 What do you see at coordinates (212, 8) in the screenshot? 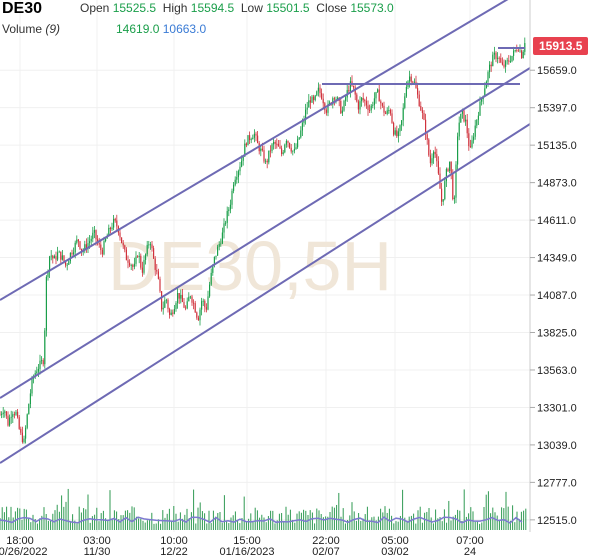
I see `high-value: 15594.5` at bounding box center [212, 8].